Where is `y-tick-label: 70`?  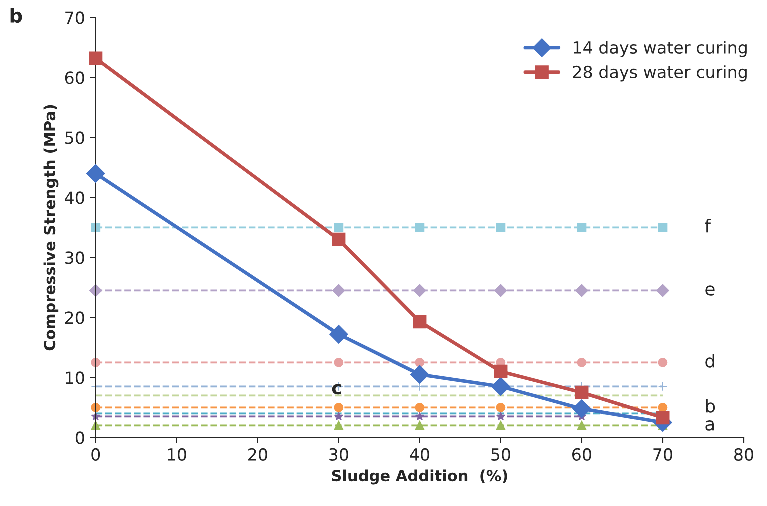 y-tick-label: 70 is located at coordinates (75, 18).